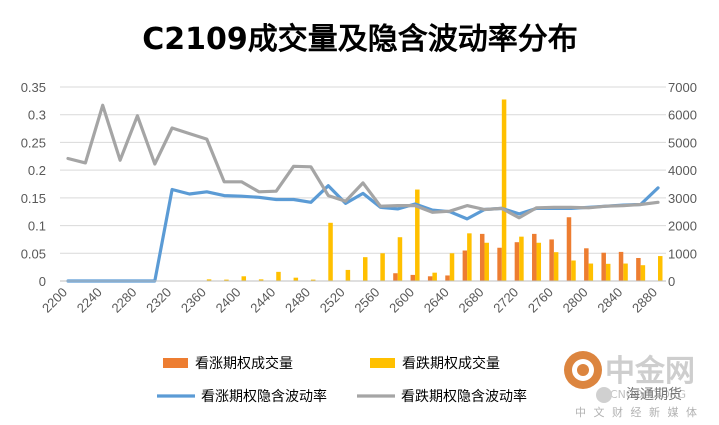  What do you see at coordinates (682, 253) in the screenshot?
I see `right-tick-label: 1000` at bounding box center [682, 253].